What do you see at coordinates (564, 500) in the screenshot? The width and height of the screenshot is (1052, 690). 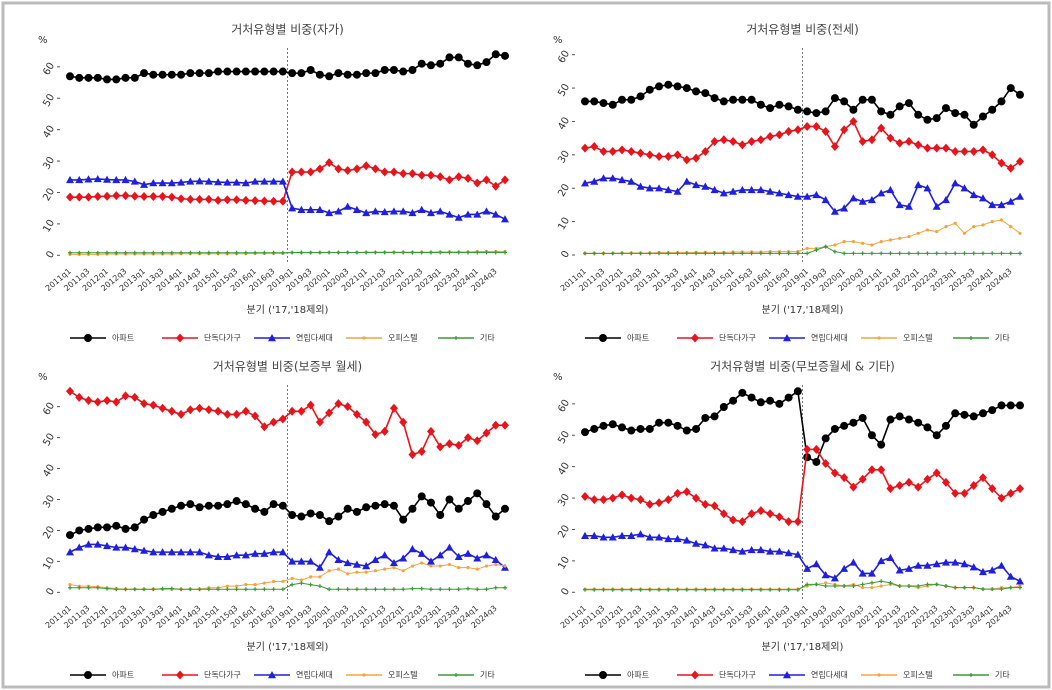 I see `y-tick-label: 30` at bounding box center [564, 500].